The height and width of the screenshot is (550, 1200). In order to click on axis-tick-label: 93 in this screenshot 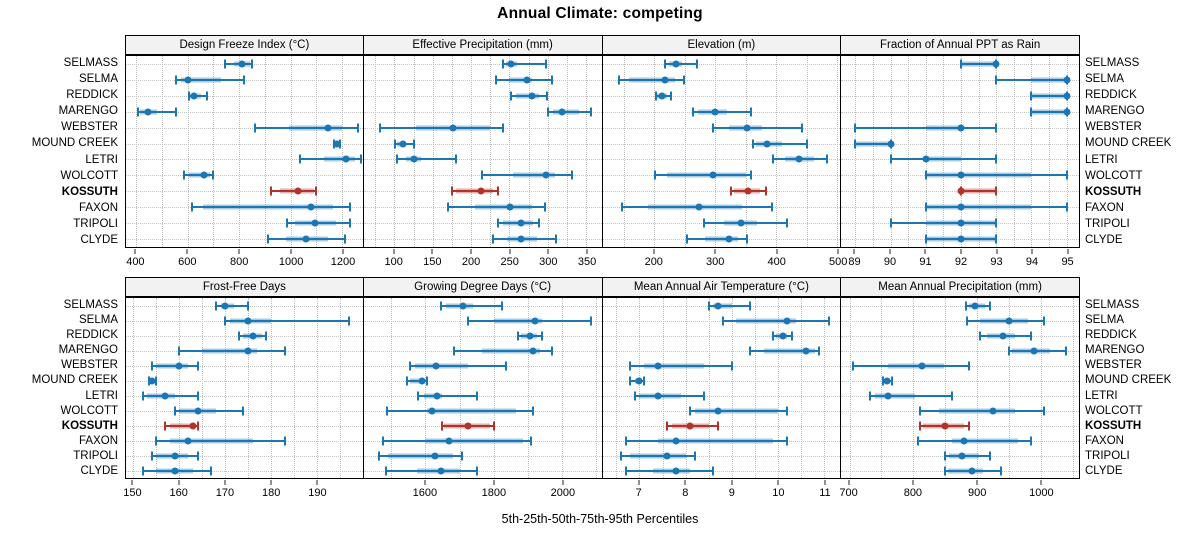, I will do `click(996, 262)`.